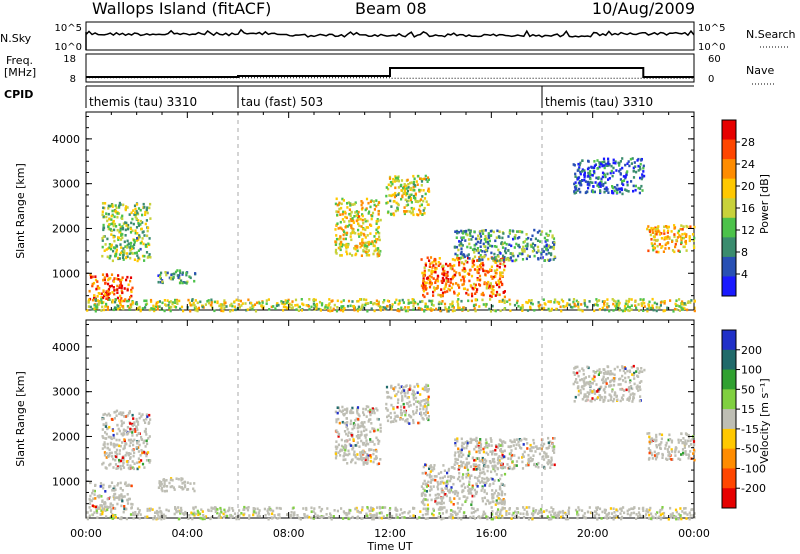 This screenshot has height=554, width=800. I want to click on colorbar-tick-label: 8, so click(744, 252).